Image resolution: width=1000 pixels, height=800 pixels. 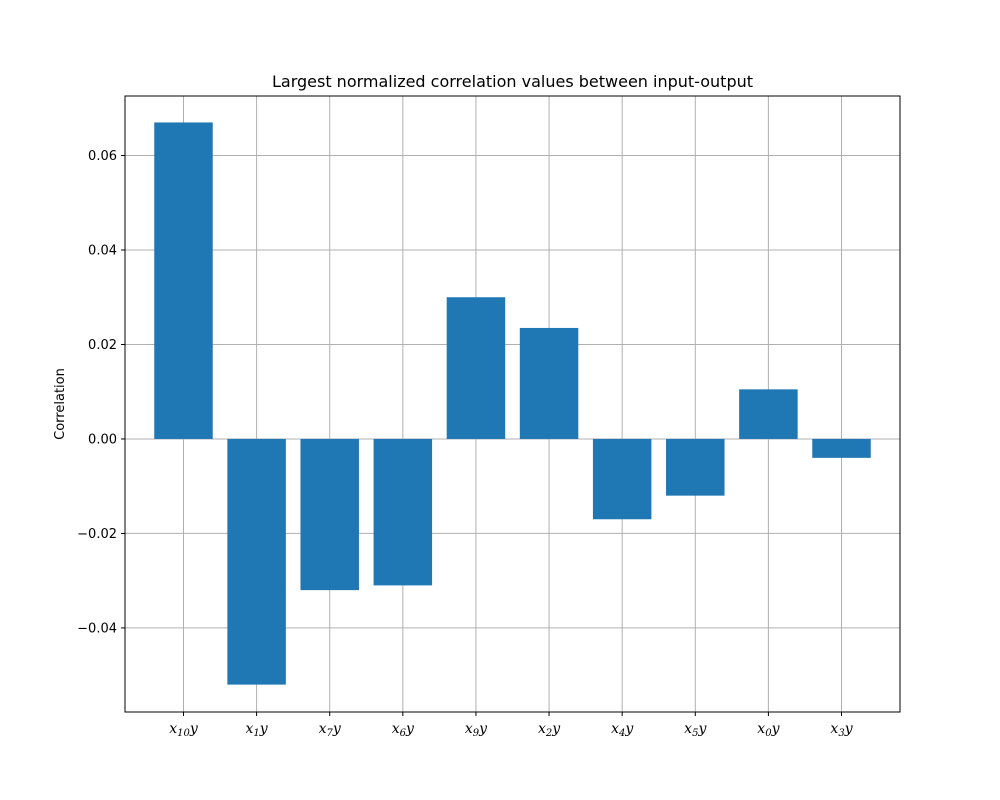 I want to click on x-tick-label: x2y, so click(x=549, y=730).